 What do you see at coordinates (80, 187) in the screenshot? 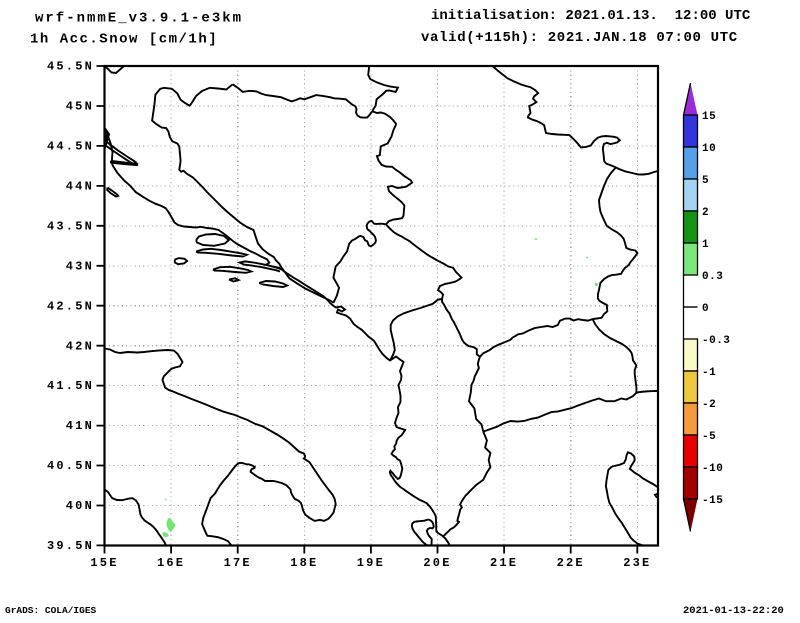
I see `svg-text: 44N` at bounding box center [80, 187].